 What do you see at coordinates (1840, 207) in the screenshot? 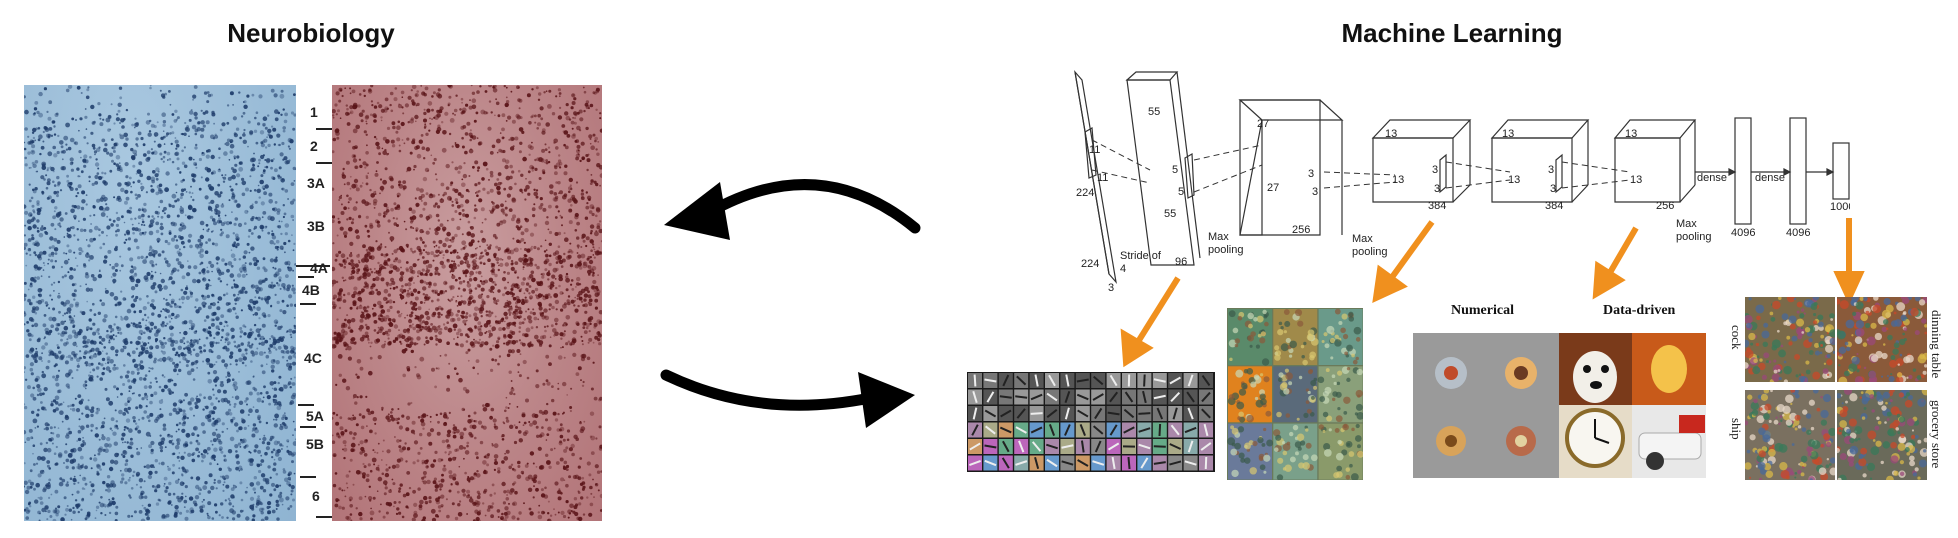
I see `output-size: 1000` at bounding box center [1840, 207].